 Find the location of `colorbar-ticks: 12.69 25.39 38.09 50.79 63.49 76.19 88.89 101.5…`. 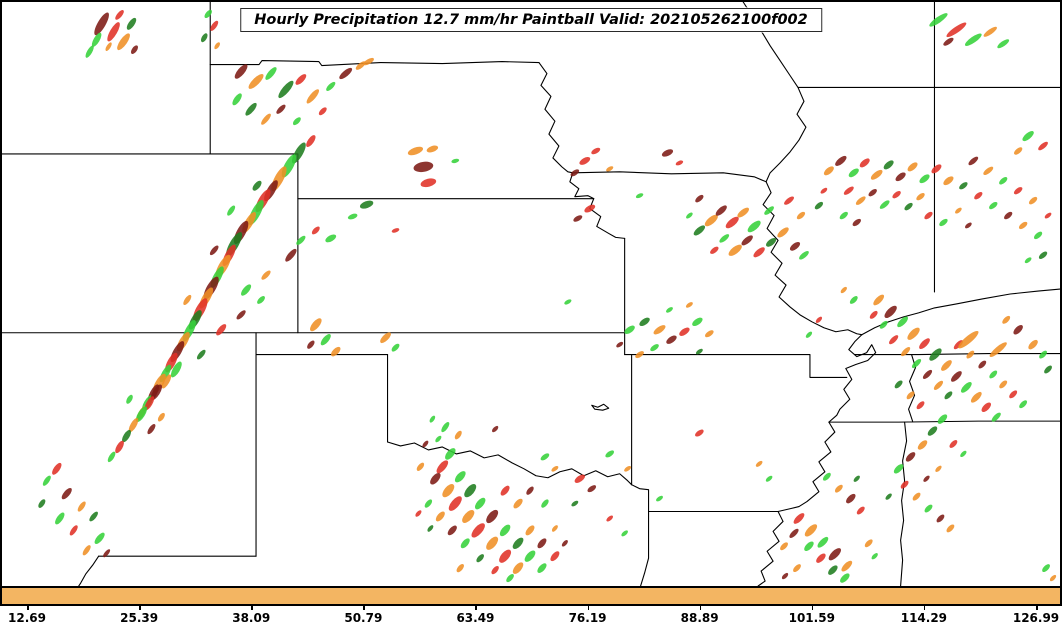

colorbar-ticks: 12.69 25.39 38.09 50.79 63.49 76.19 88.89 101.5… is located at coordinates (531, 619).